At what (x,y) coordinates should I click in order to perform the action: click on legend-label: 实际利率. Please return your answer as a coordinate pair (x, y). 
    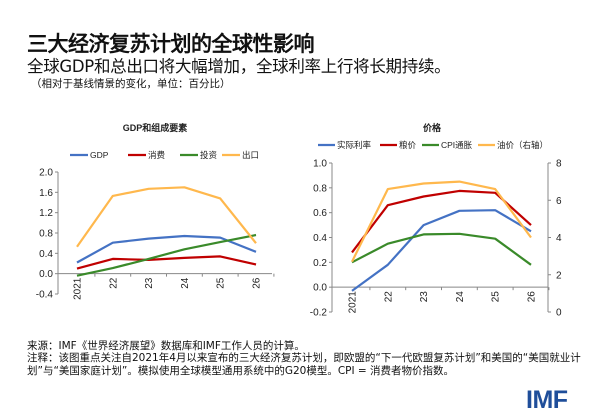
    Looking at the image, I should click on (354, 145).